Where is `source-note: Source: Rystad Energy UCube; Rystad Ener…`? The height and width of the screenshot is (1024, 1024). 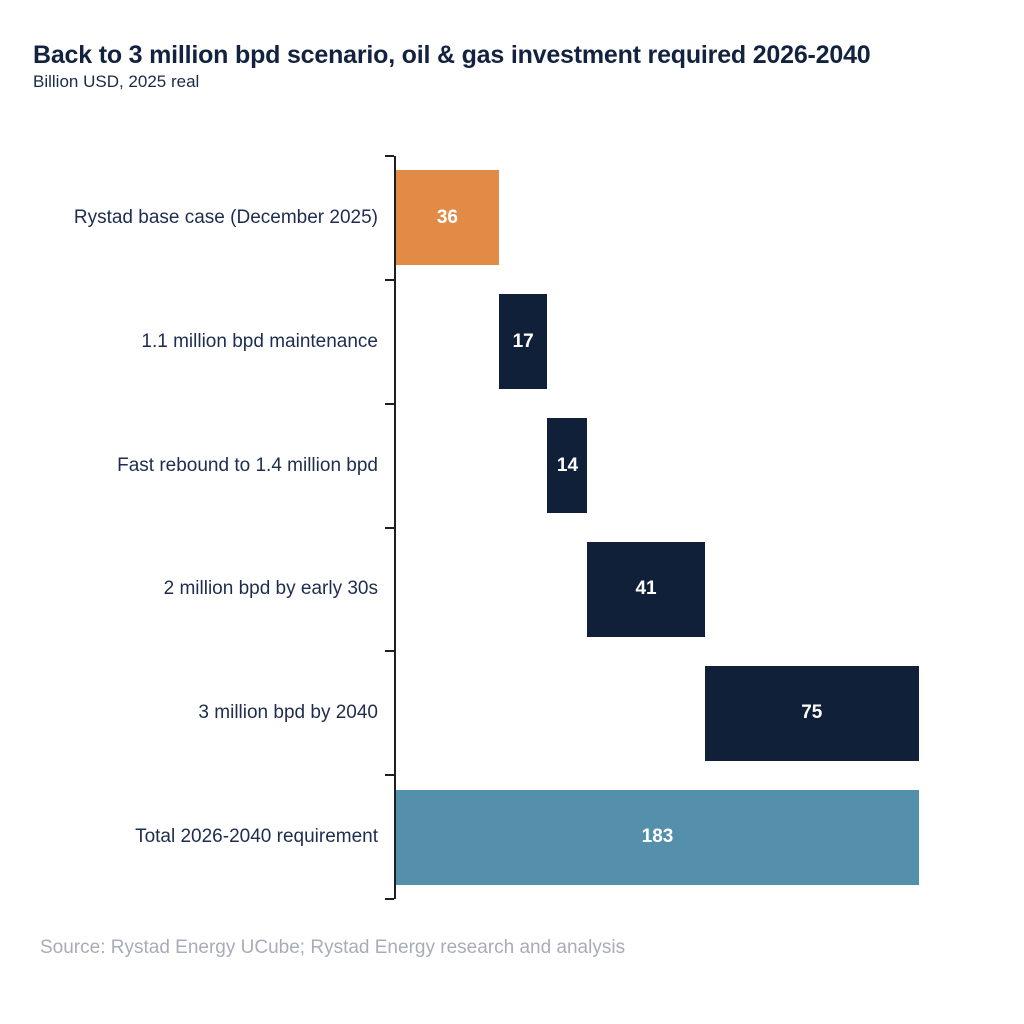
source-note: Source: Rystad Energy UCube; Rystad Ener… is located at coordinates (333, 947).